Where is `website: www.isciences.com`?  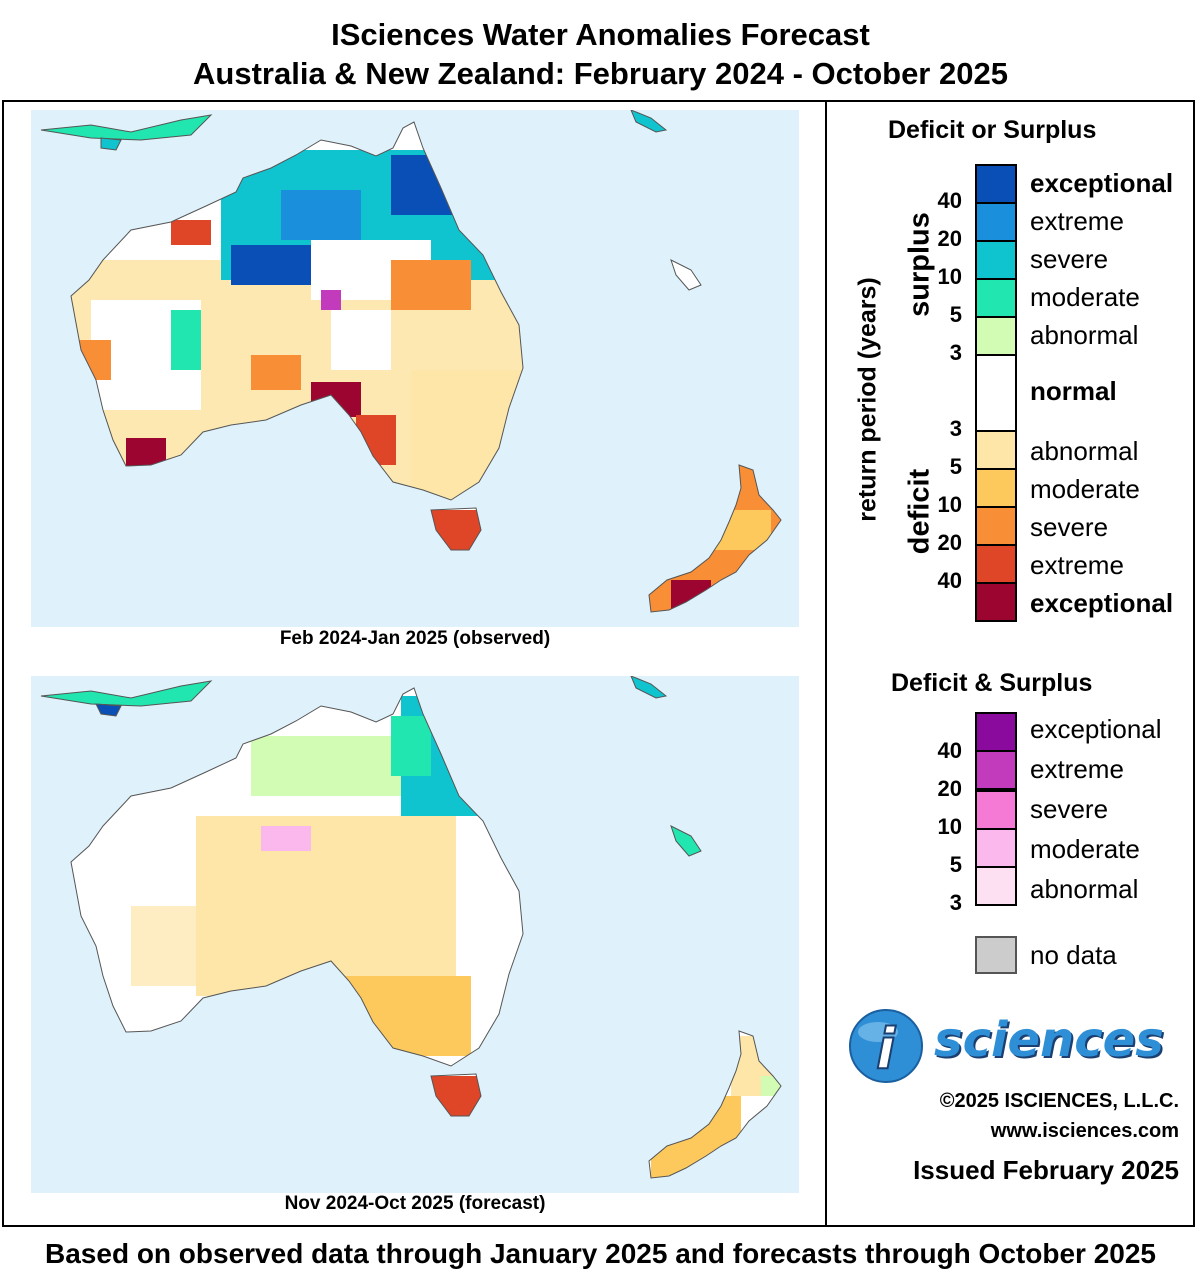
website: www.isciences.com is located at coordinates (1084, 1131).